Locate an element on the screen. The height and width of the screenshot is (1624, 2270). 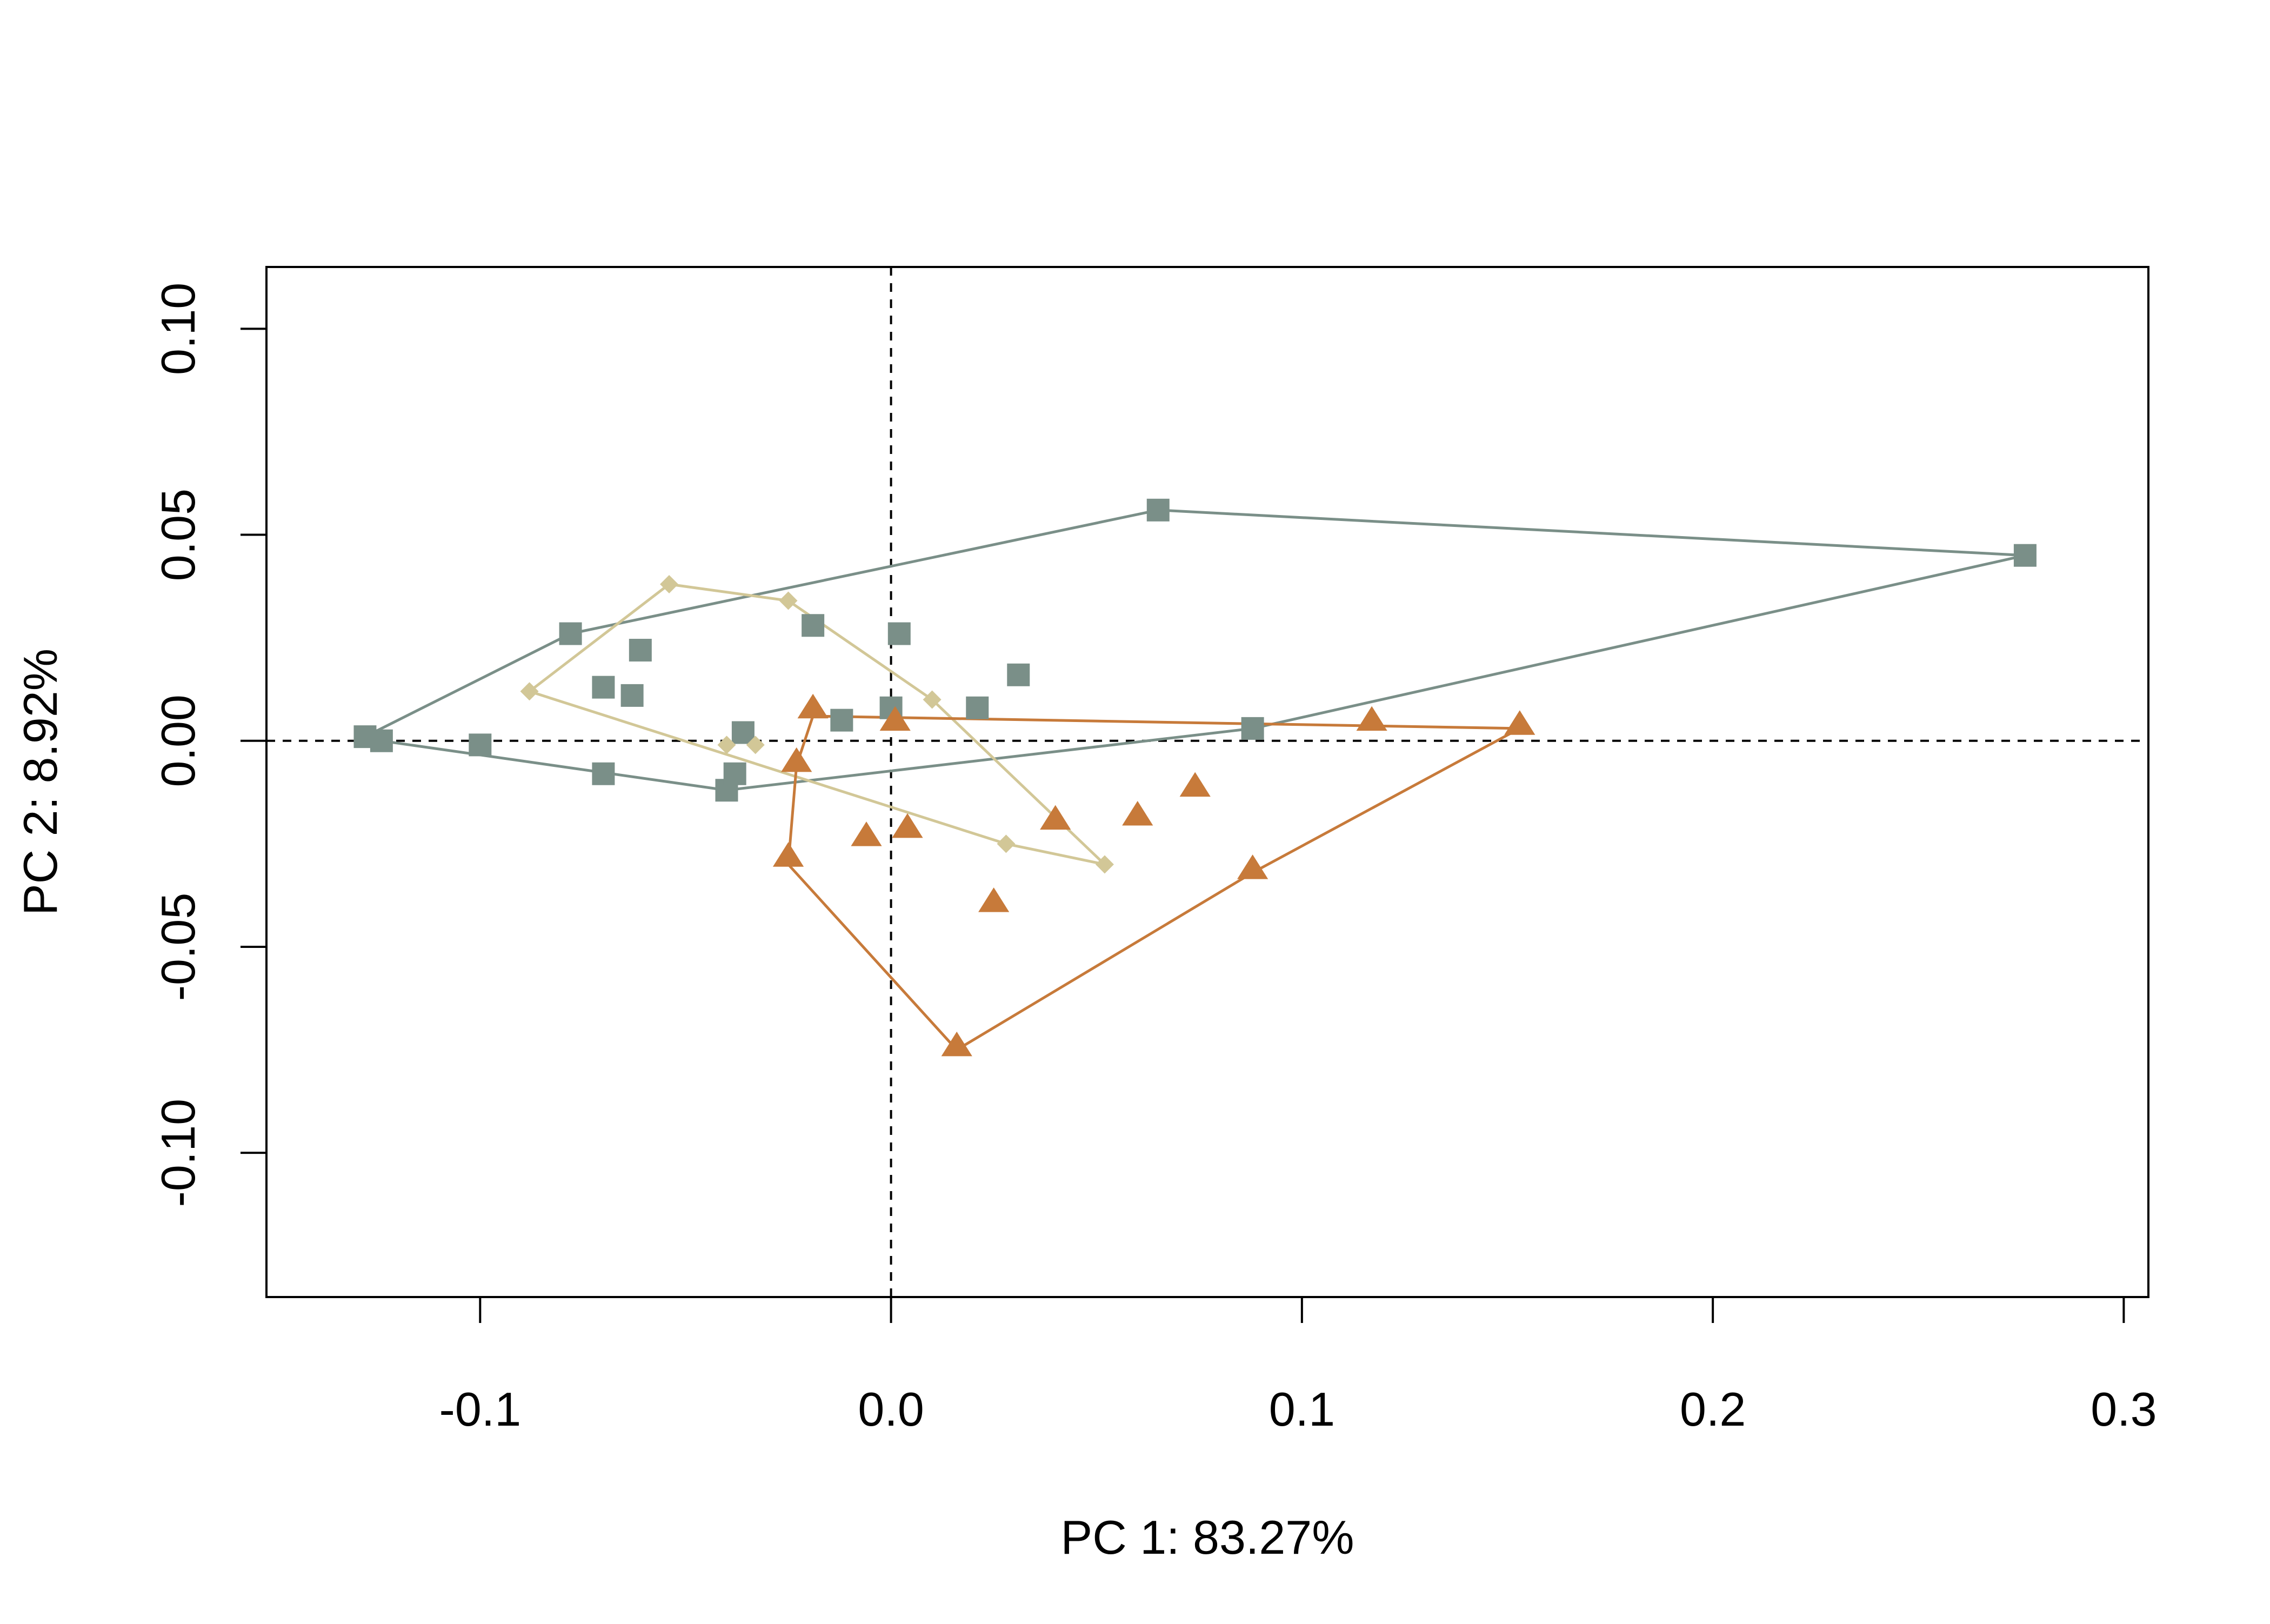
x-tick-label-2: 0.0 is located at coordinates (891, 1409).